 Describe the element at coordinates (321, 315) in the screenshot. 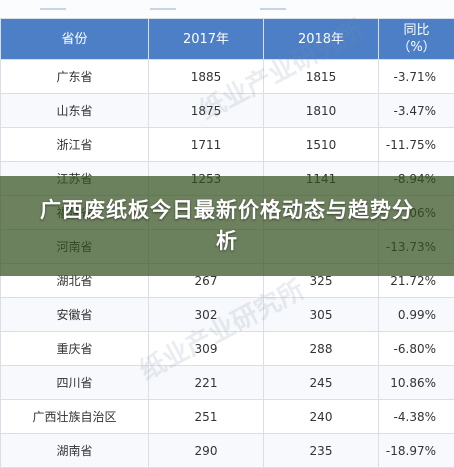

I see `cell-2018: 305` at that location.